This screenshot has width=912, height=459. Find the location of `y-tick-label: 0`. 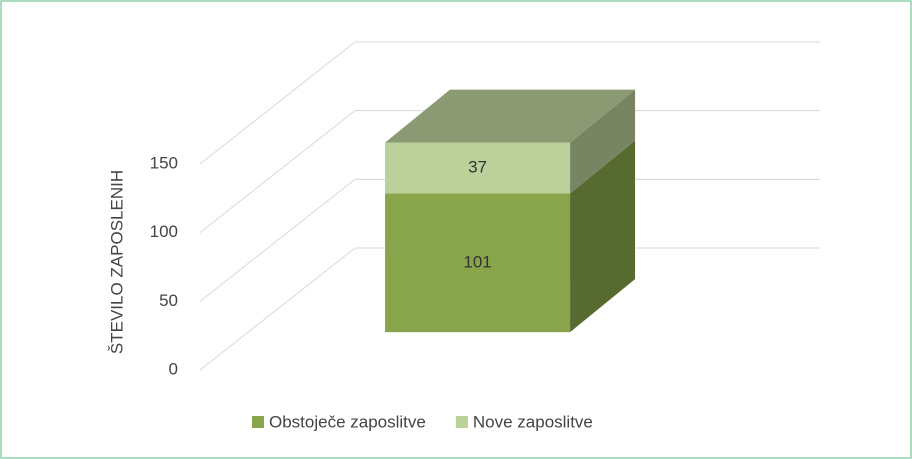

y-tick-label: 0 is located at coordinates (173, 368).